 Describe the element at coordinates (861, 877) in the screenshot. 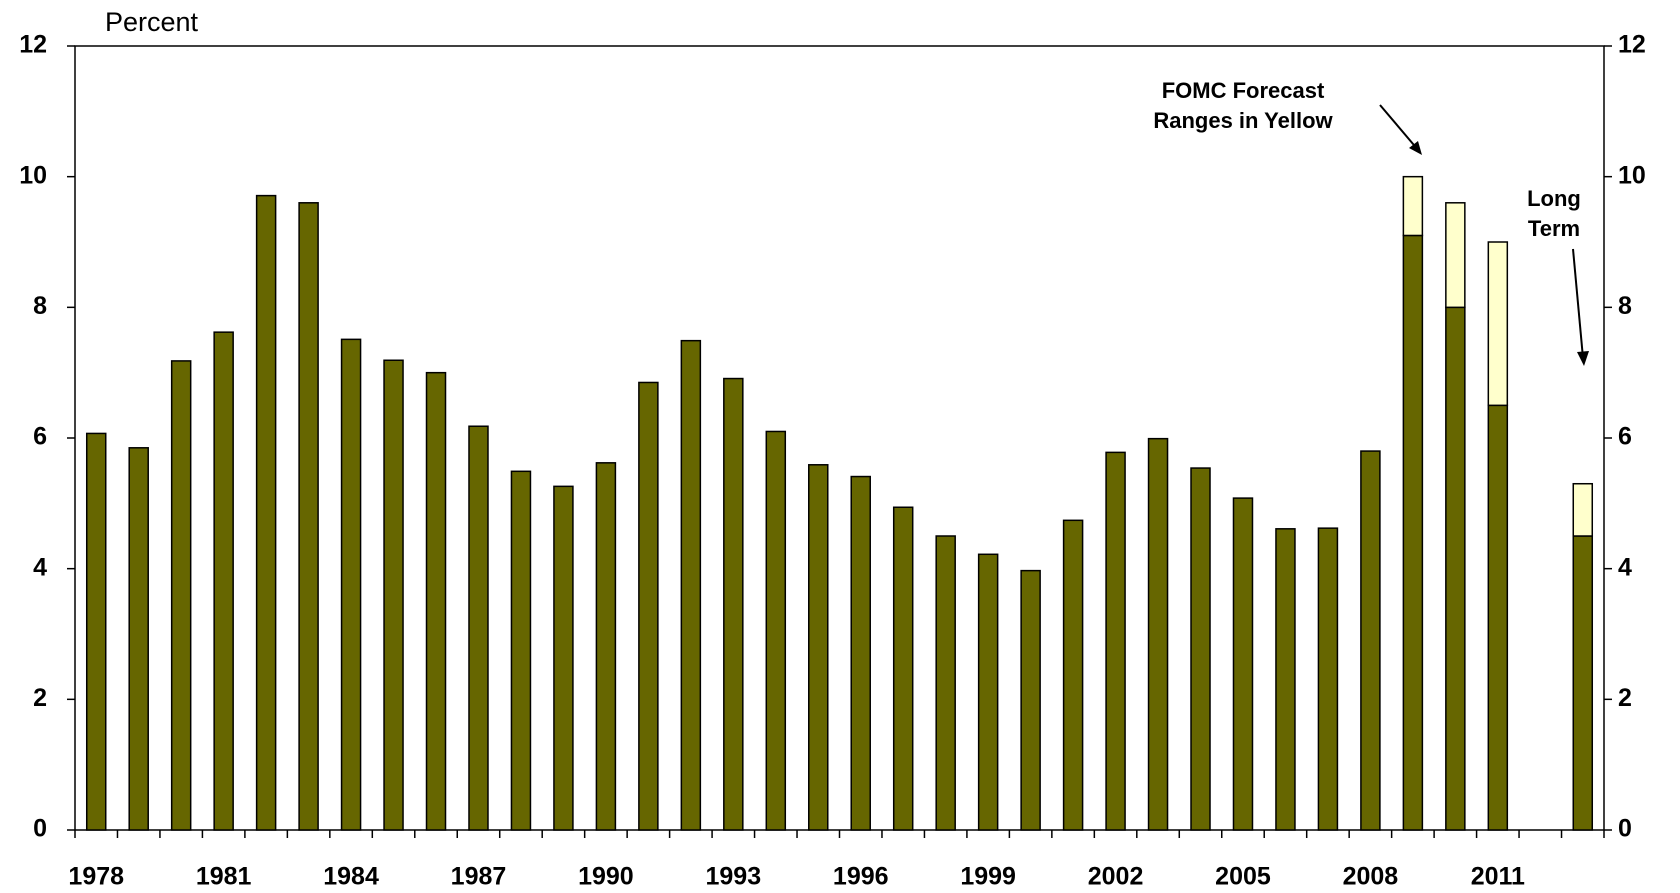

I see `x-tick-label: 1996` at that location.